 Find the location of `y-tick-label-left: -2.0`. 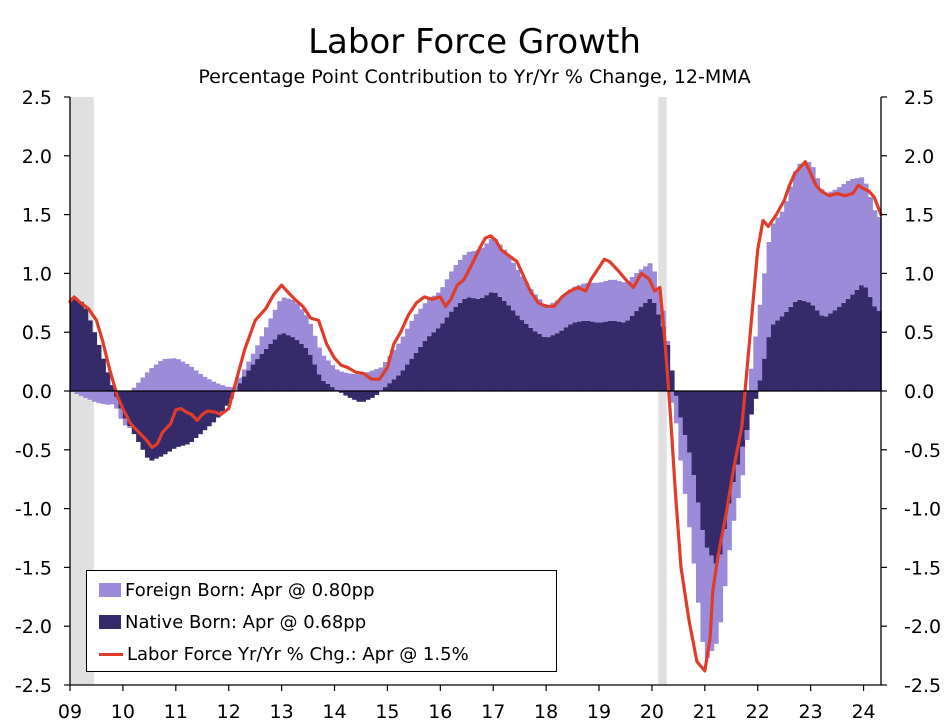

y-tick-label-left: -2.0 is located at coordinates (33, 627).